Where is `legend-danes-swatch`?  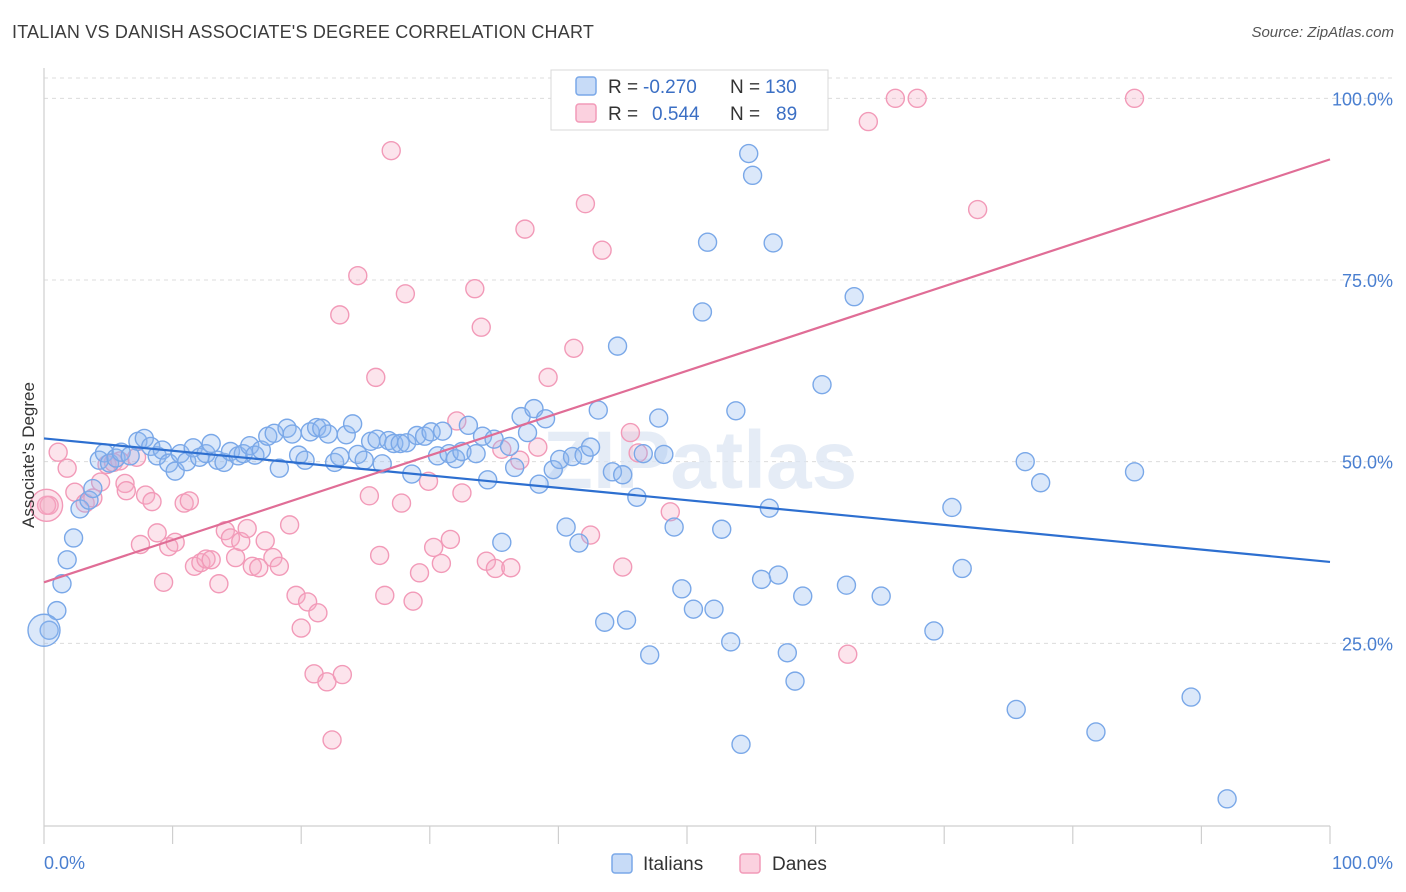
legend-danes-swatch is located at coordinates (586, 113).